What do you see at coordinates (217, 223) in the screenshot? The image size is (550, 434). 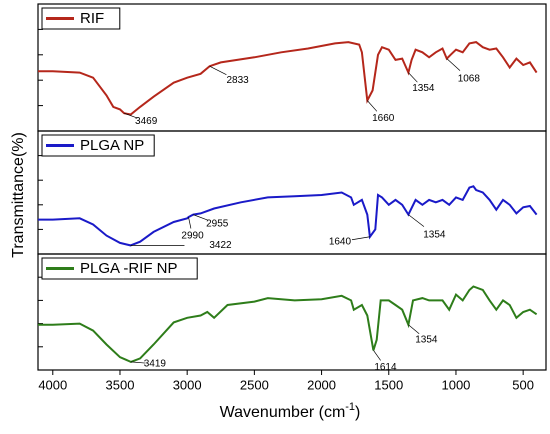 I see `annotation-label: 2955` at bounding box center [217, 223].